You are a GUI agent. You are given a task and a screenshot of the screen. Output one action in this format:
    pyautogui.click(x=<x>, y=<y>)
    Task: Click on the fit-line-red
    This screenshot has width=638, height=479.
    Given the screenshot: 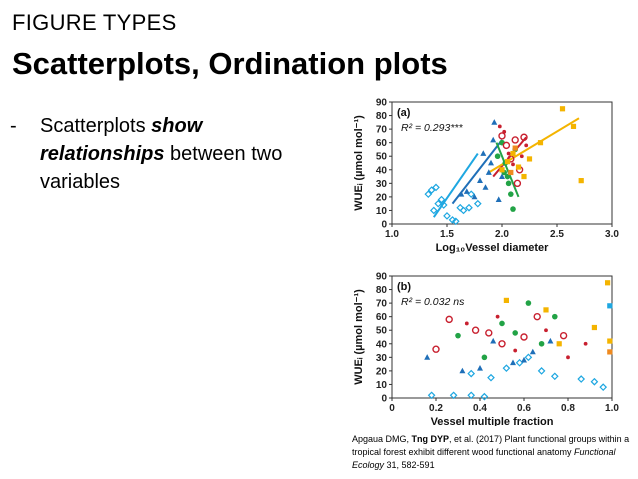 What is the action you would take?
    pyautogui.click(x=509, y=157)
    